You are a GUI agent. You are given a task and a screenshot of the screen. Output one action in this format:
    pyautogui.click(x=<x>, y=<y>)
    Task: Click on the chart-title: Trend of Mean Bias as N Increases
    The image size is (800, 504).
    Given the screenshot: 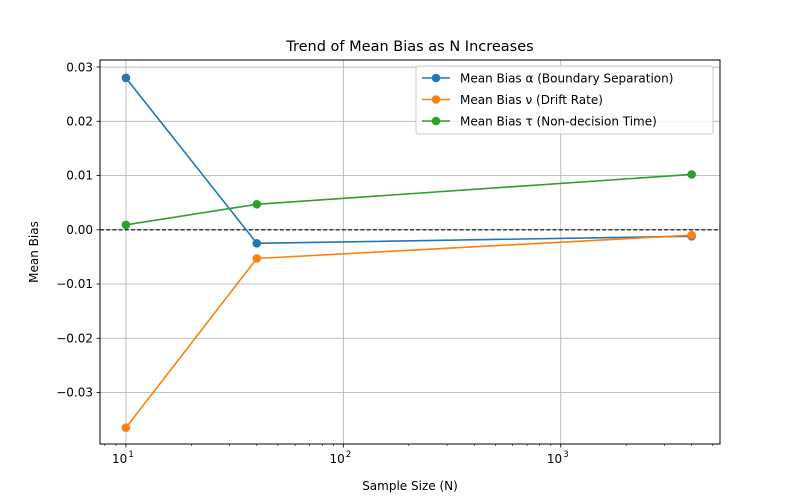 What is the action you would take?
    pyautogui.click(x=409, y=47)
    